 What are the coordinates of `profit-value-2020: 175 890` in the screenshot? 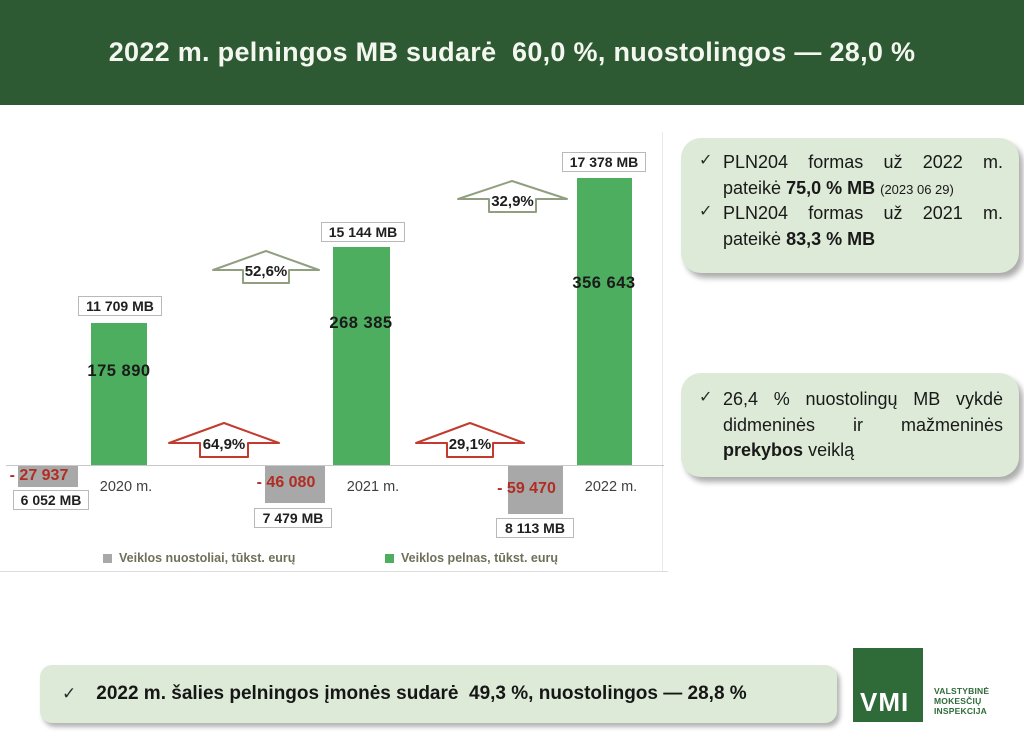 It's located at (119, 371).